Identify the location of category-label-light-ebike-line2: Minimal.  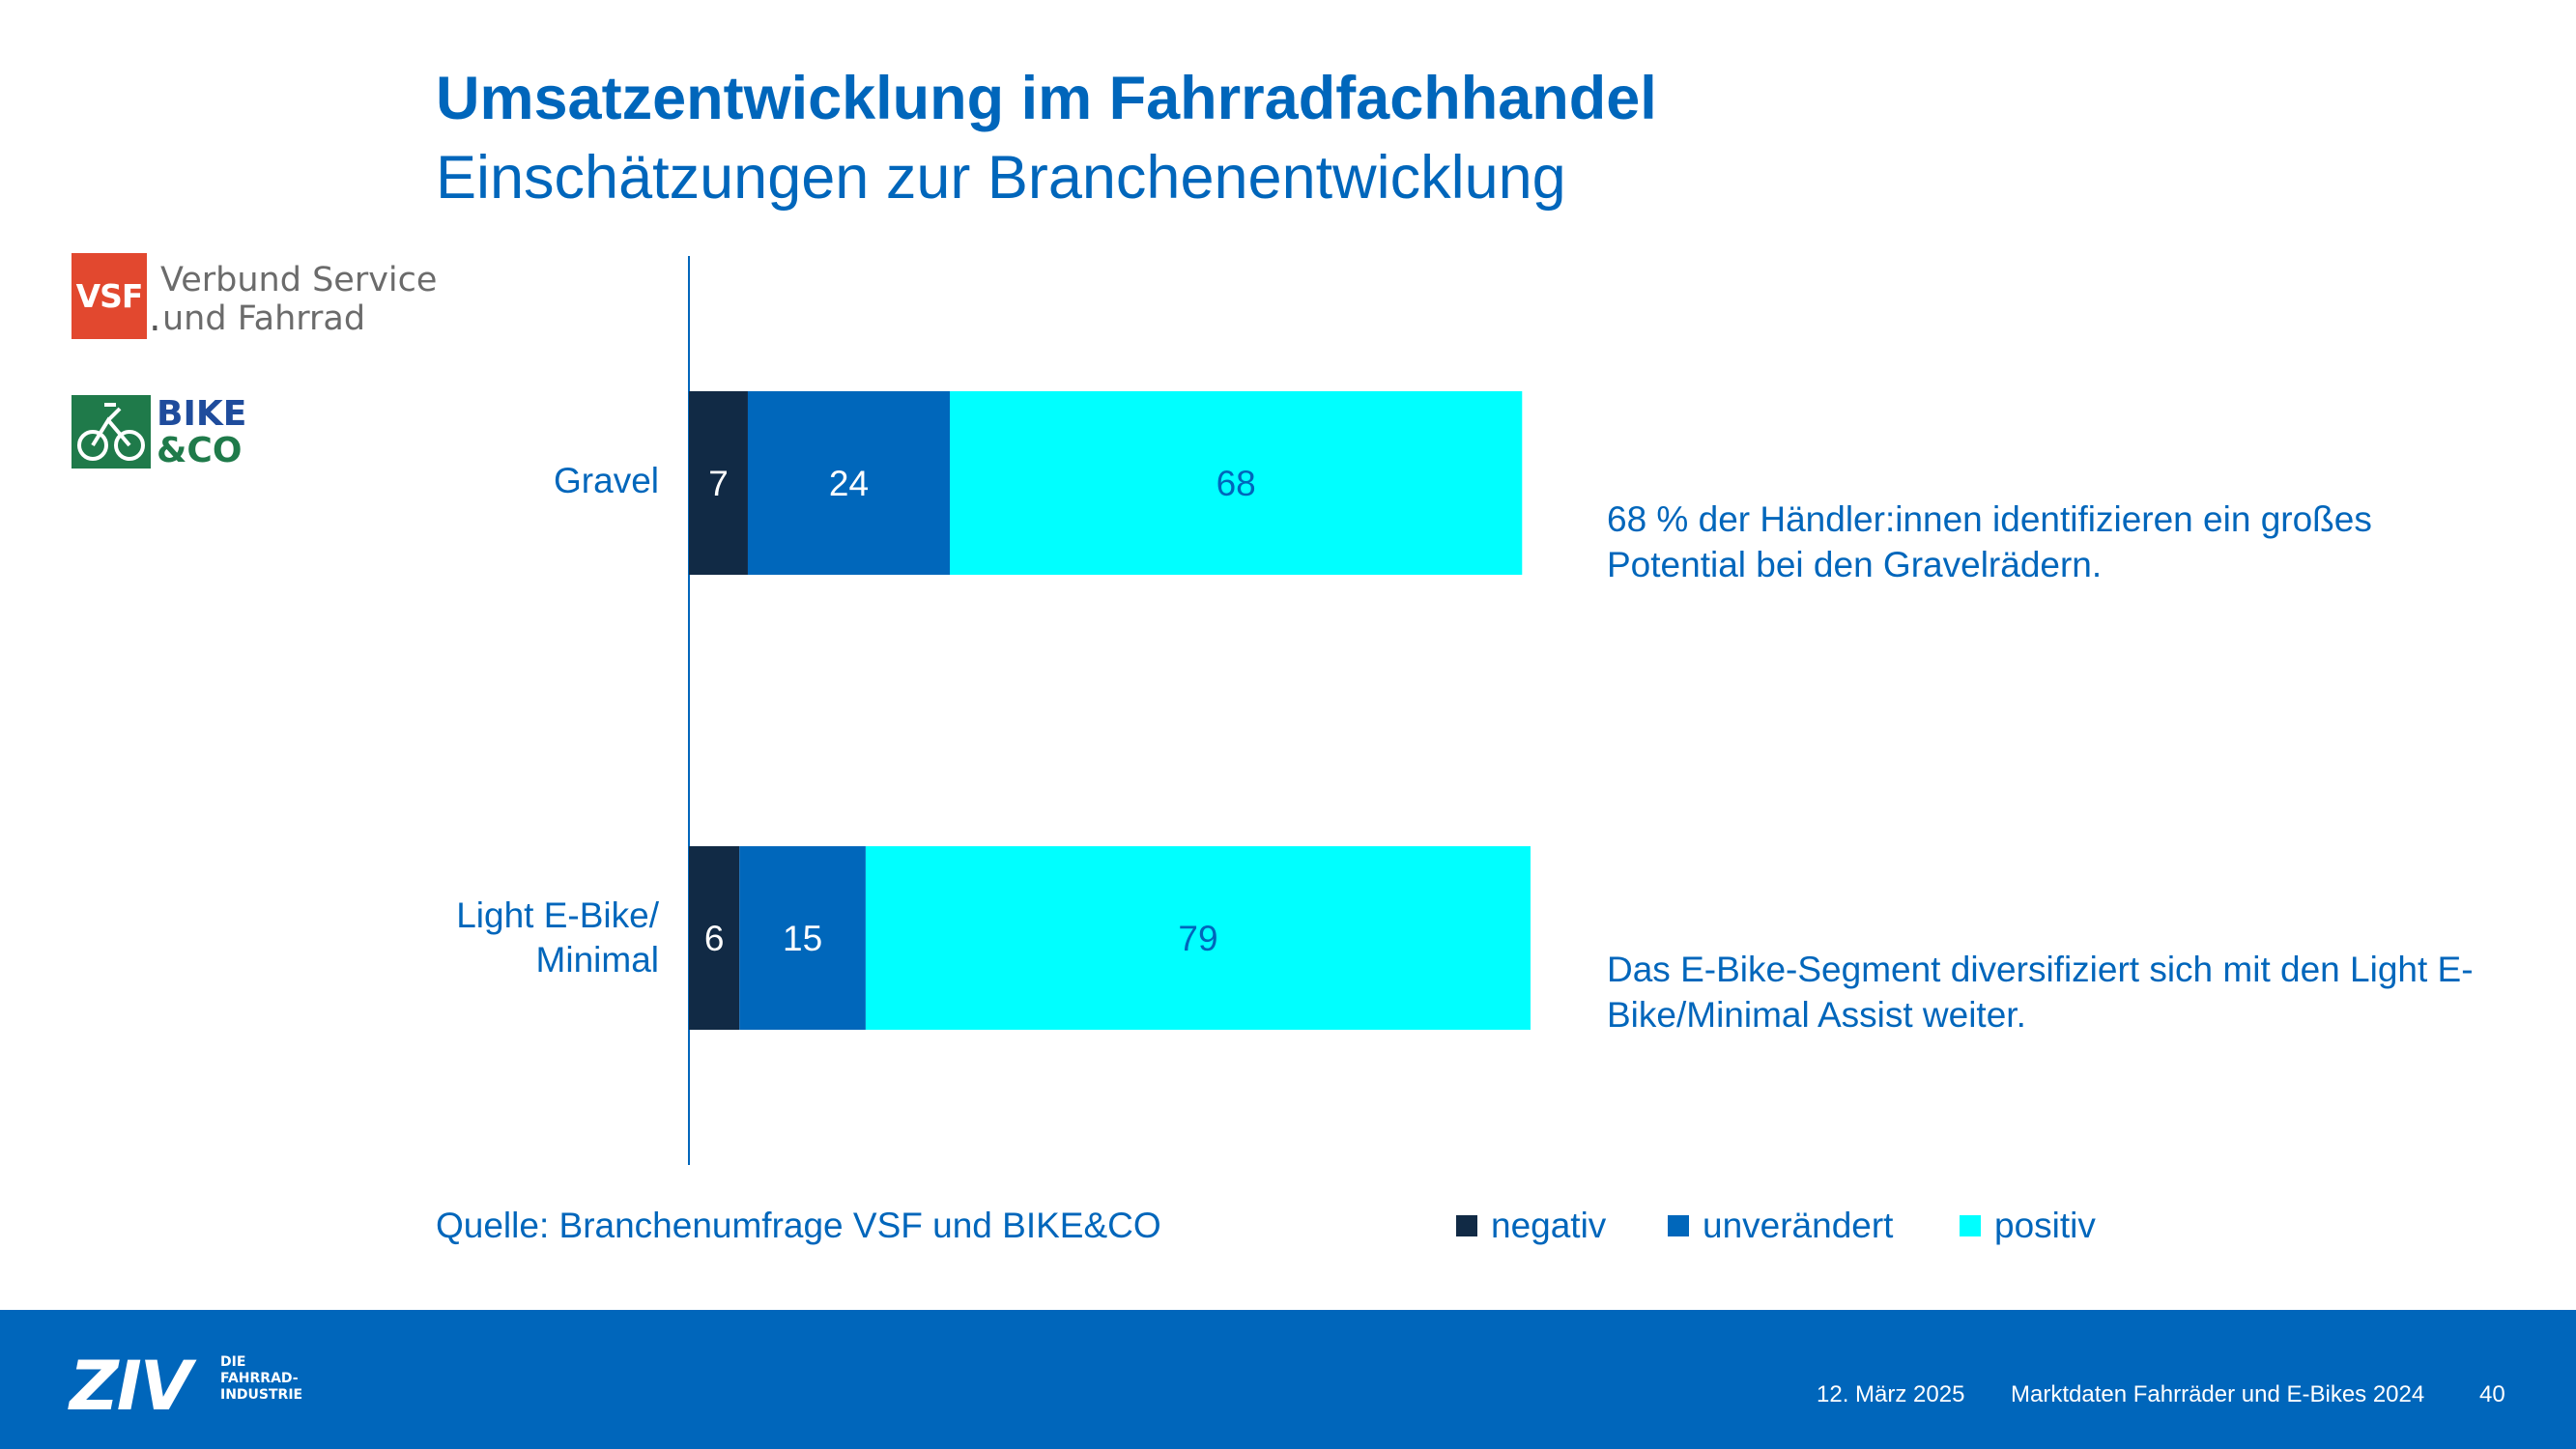
(597, 960).